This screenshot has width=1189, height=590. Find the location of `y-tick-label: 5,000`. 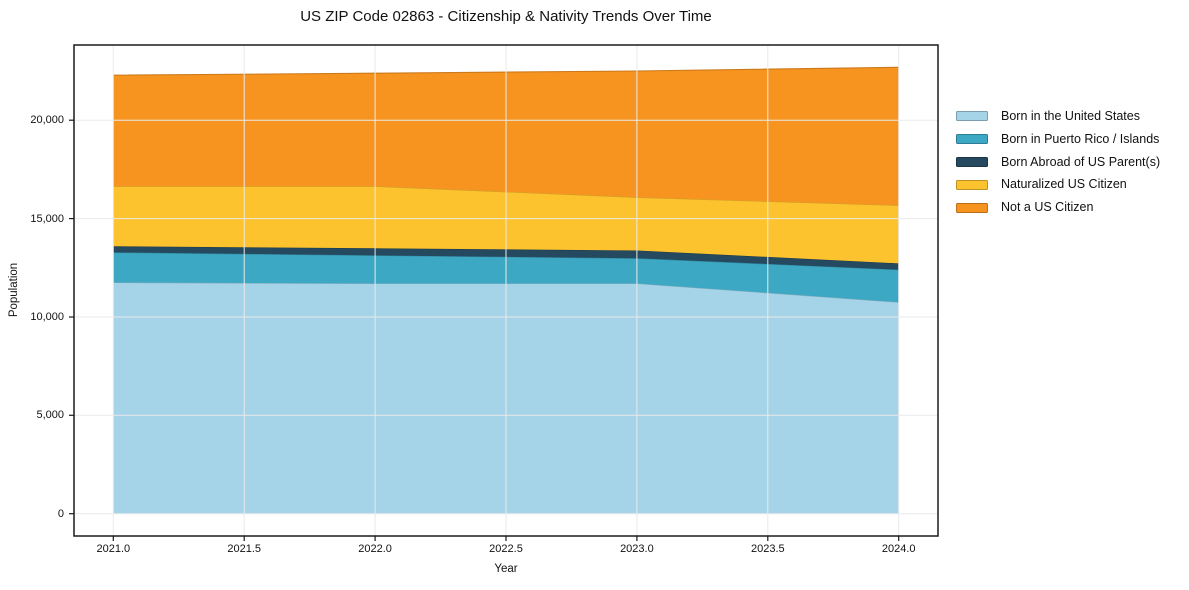

y-tick-label: 5,000 is located at coordinates (50, 415).